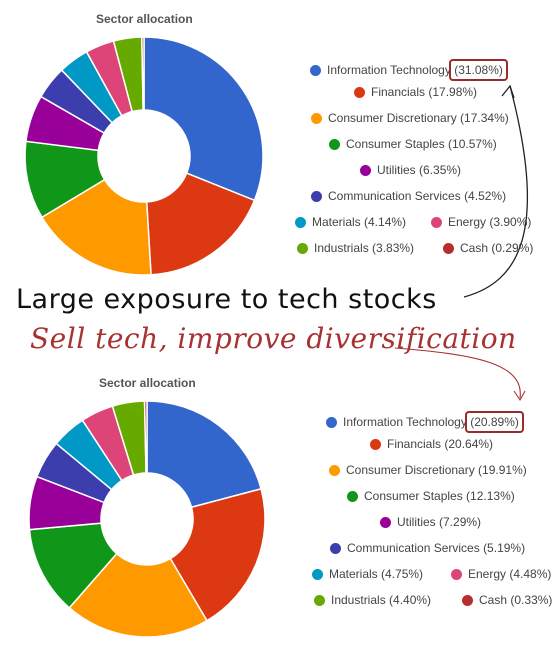 This screenshot has width=557, height=651. What do you see at coordinates (490, 496) in the screenshot?
I see `legend-percentage: (12.13%)` at bounding box center [490, 496].